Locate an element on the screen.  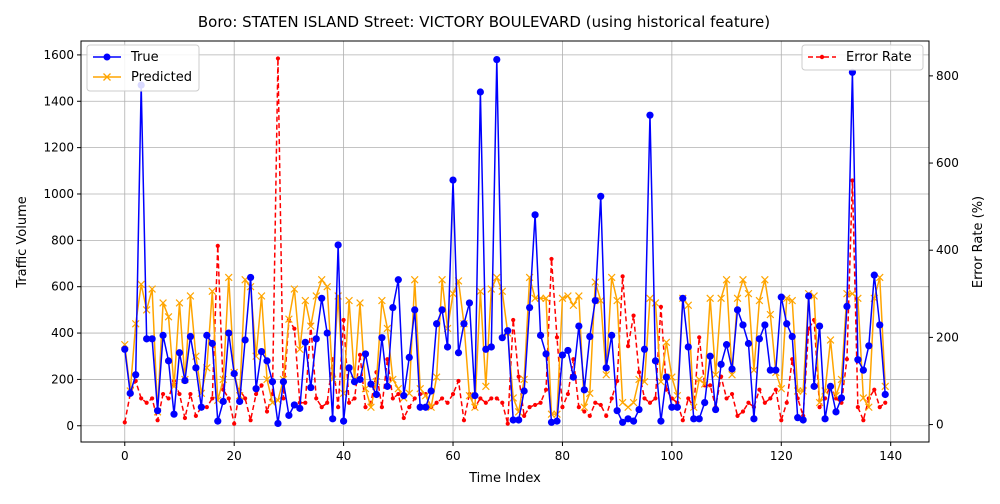
legend-error-label: Error Rate is located at coordinates (879, 57).